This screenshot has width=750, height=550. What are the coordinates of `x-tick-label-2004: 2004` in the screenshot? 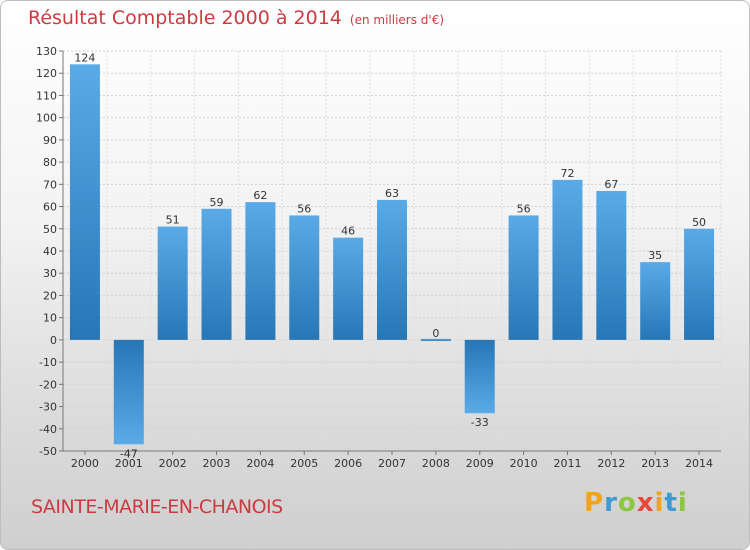 It's located at (260, 463).